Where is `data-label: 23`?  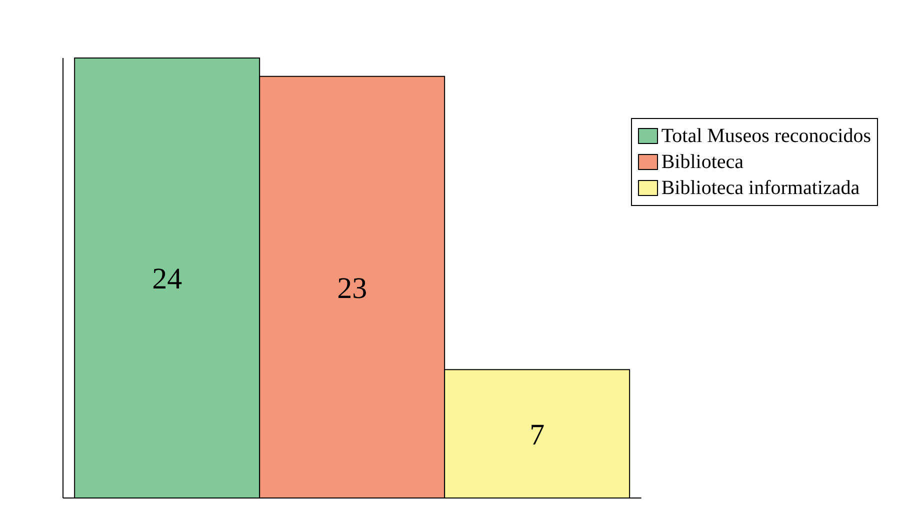 data-label: 23 is located at coordinates (352, 288).